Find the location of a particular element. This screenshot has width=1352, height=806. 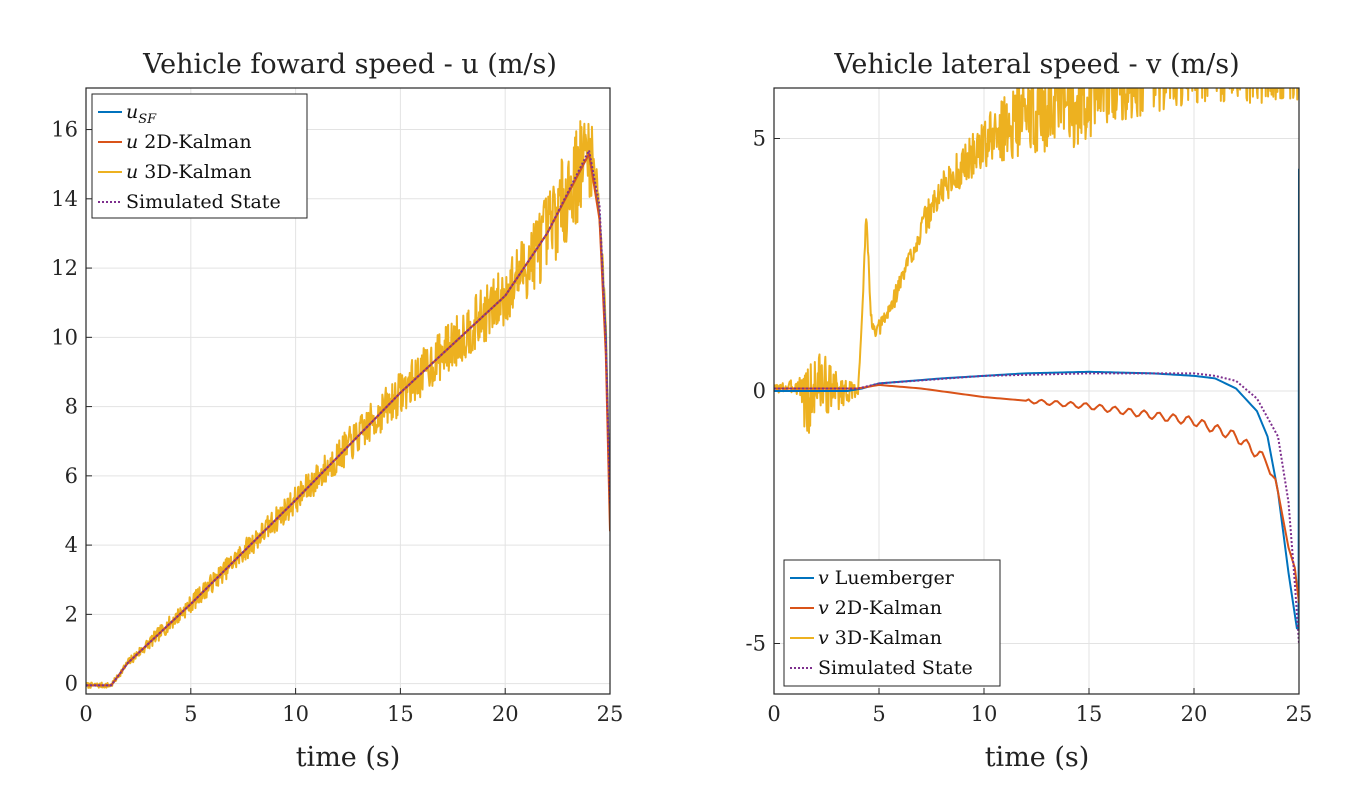

y-tick-label: 16 is located at coordinates (64, 130).